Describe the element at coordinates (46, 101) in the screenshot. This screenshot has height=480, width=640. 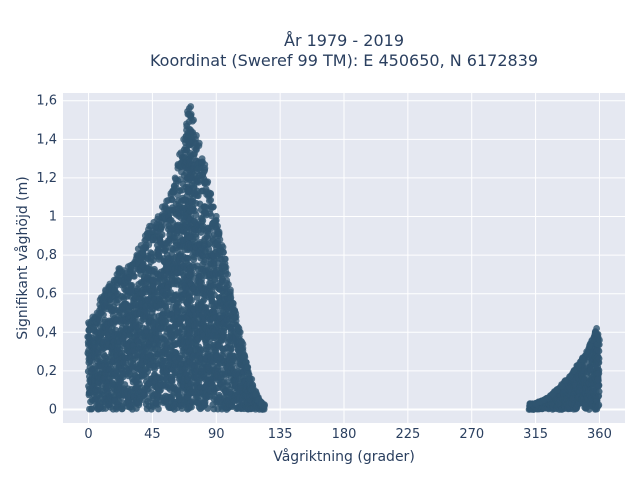
I see `y-tick-label: 1,6` at that location.